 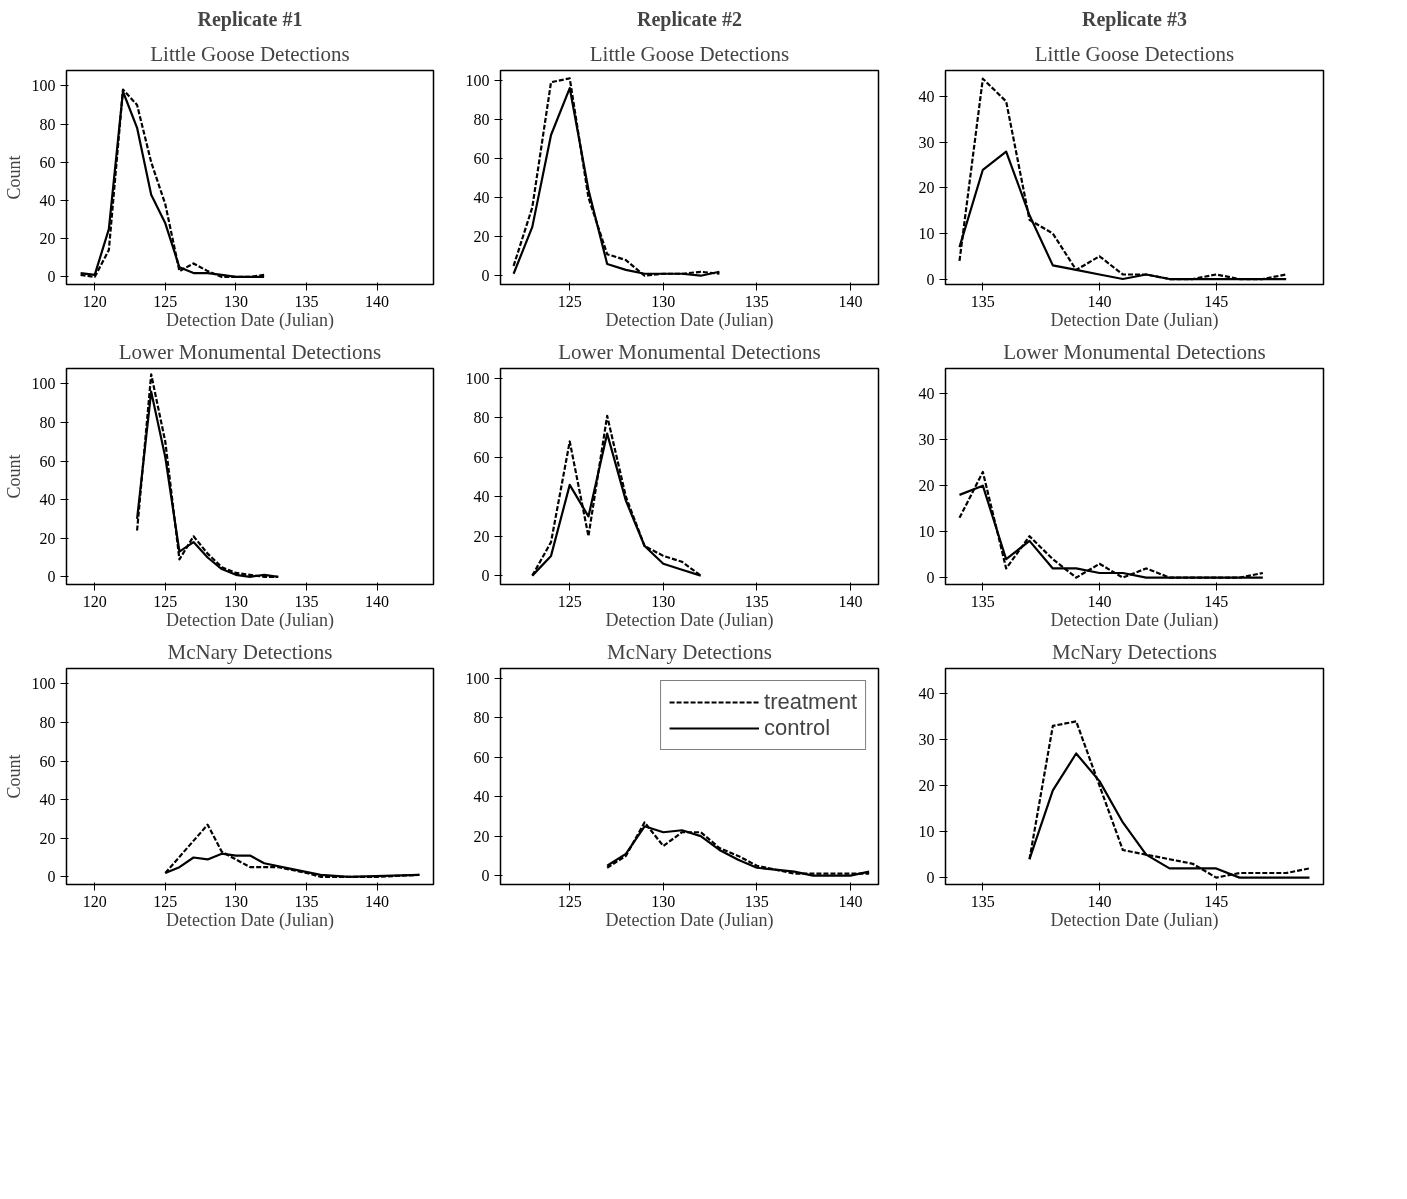 I want to click on chart-subtitle: Replicate #1, so click(x=250, y=19).